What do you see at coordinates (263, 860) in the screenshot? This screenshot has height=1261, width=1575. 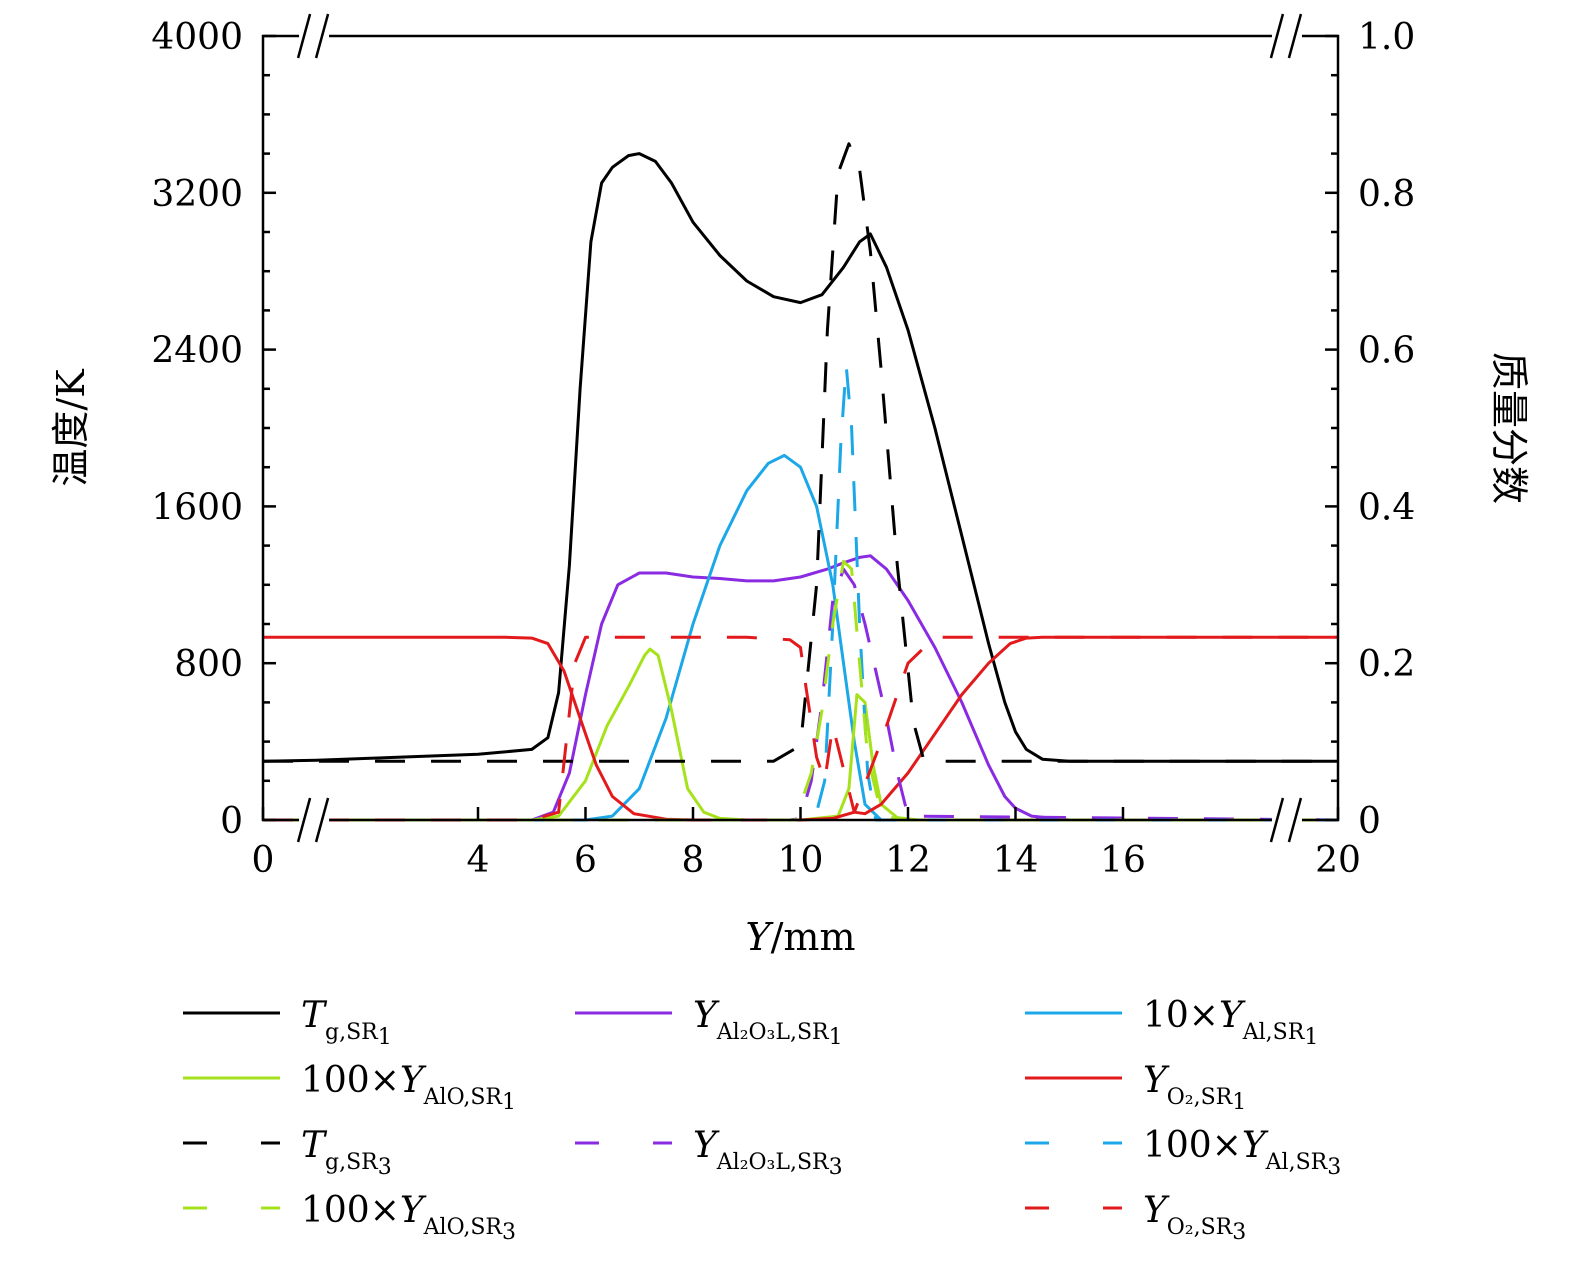 I see `x-tick-label: 0` at bounding box center [263, 860].